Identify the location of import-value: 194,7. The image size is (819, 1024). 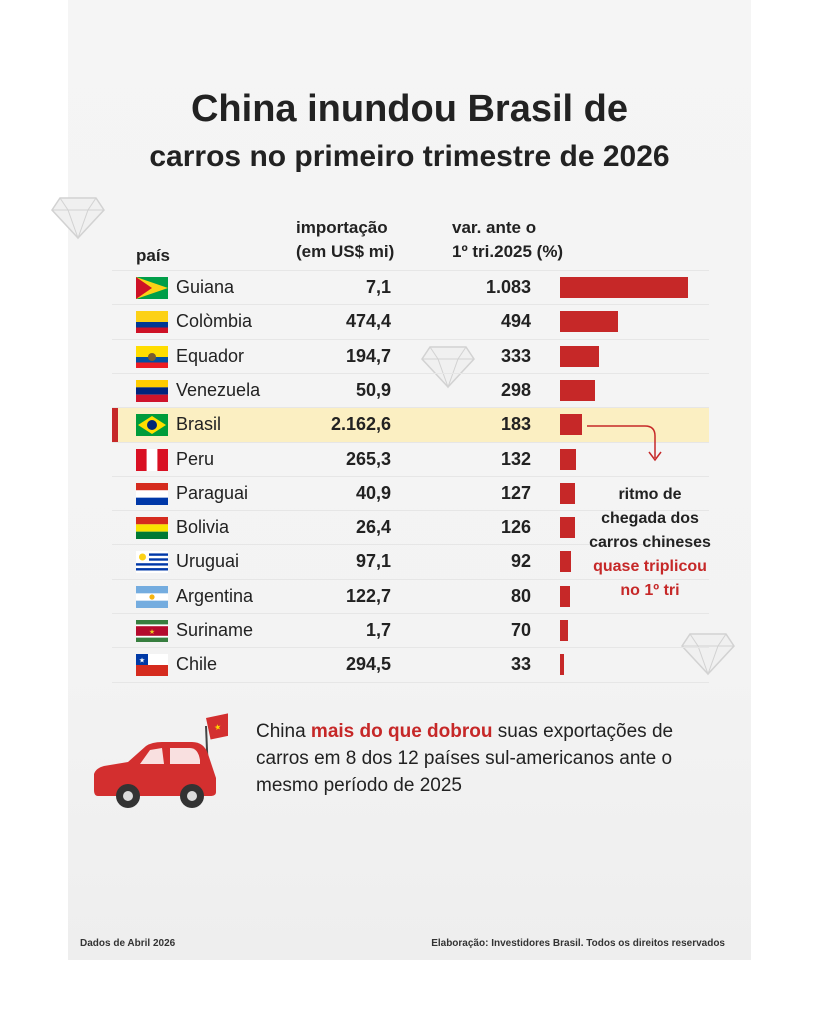
(368, 356).